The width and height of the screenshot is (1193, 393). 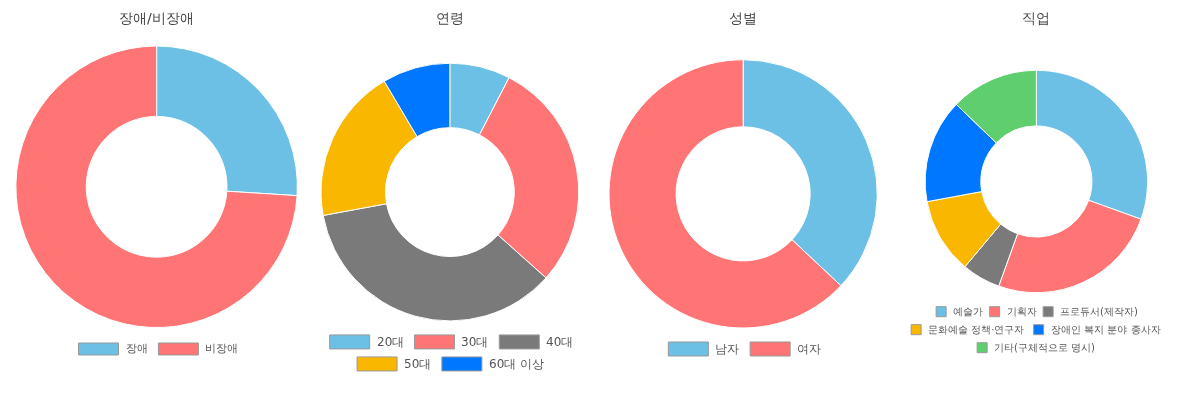 What do you see at coordinates (156, 18) in the screenshot?
I see `chart-title: 장애/비장애` at bounding box center [156, 18].